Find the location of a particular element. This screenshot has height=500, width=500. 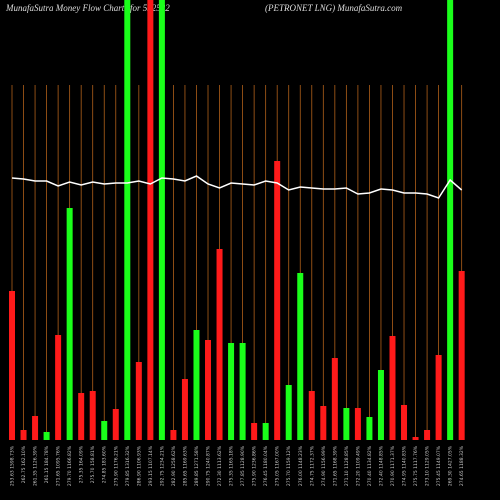

x-tick-label: 274.75 1172.37% is located at coordinates (312, 465).